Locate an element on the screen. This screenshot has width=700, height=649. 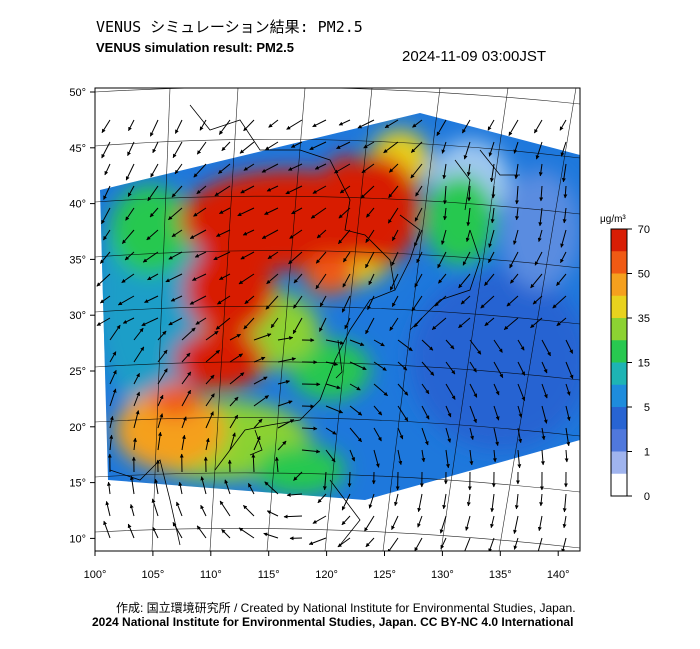
lat-tick-label: 10° is located at coordinates (77, 539).